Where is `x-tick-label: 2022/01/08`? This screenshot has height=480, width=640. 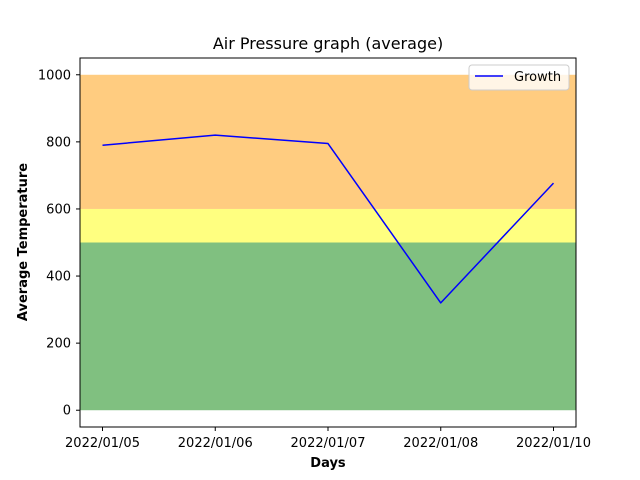 x-tick-label: 2022/01/08 is located at coordinates (440, 443).